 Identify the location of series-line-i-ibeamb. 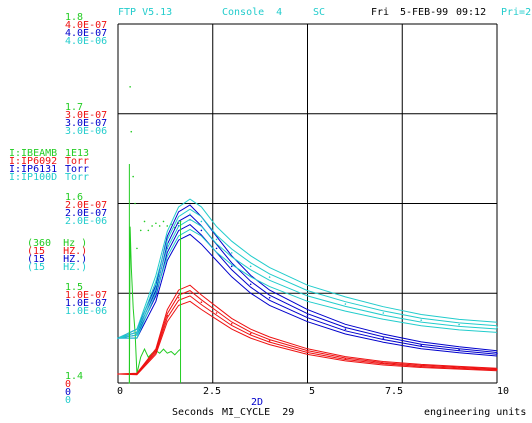
(154, 305).